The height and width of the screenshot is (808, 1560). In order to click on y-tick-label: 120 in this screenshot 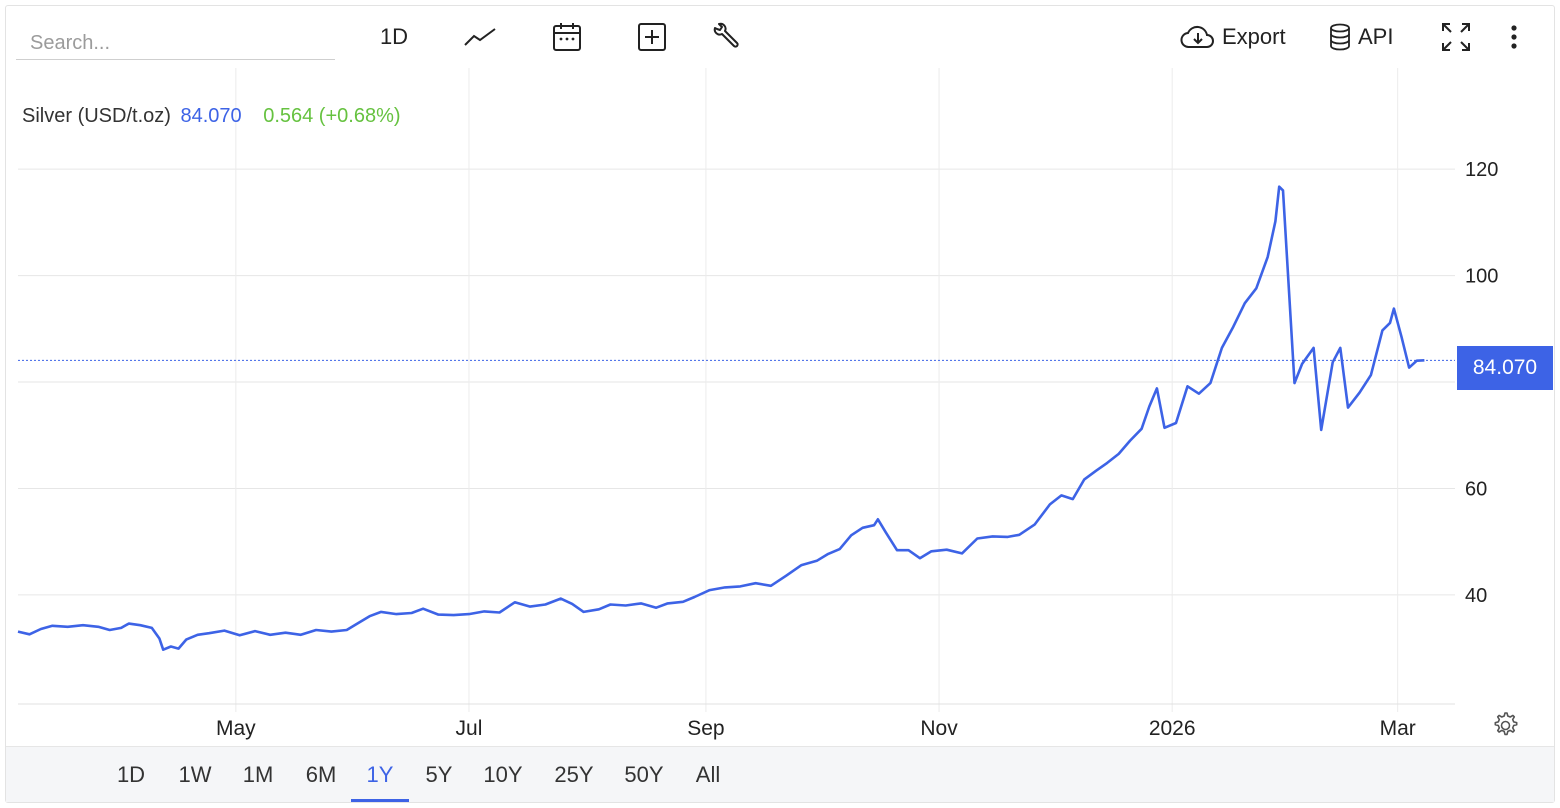, I will do `click(1481, 170)`.